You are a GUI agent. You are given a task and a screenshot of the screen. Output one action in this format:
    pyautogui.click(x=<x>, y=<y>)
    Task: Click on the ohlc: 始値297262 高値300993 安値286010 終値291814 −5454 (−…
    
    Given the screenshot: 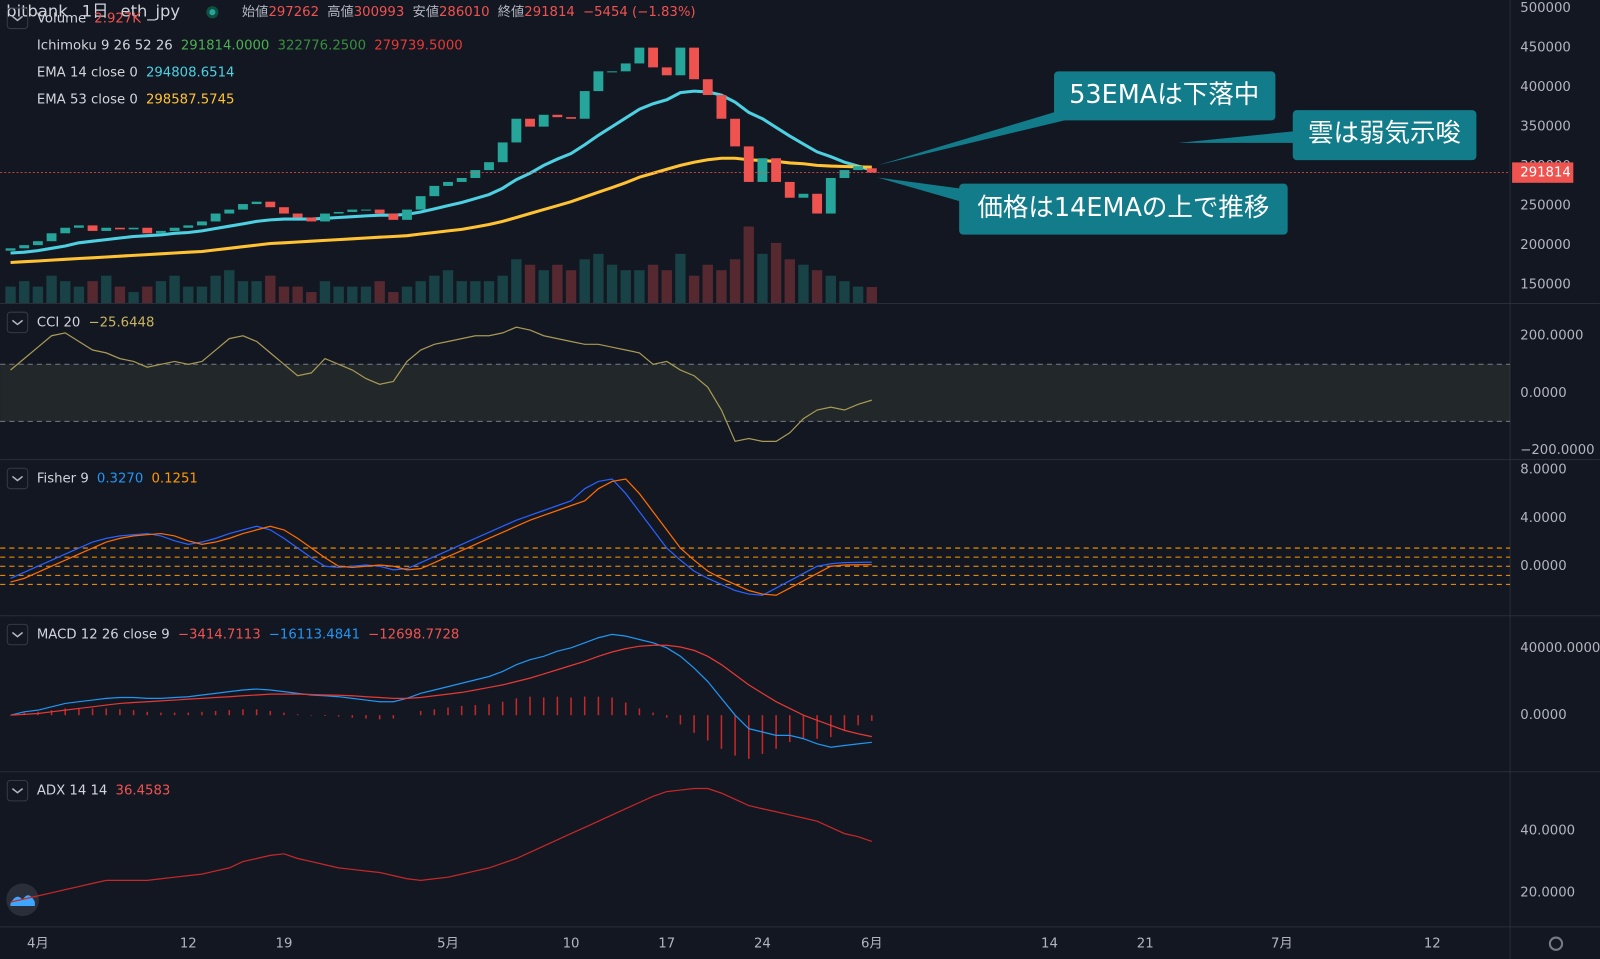 What is the action you would take?
    pyautogui.click(x=469, y=11)
    